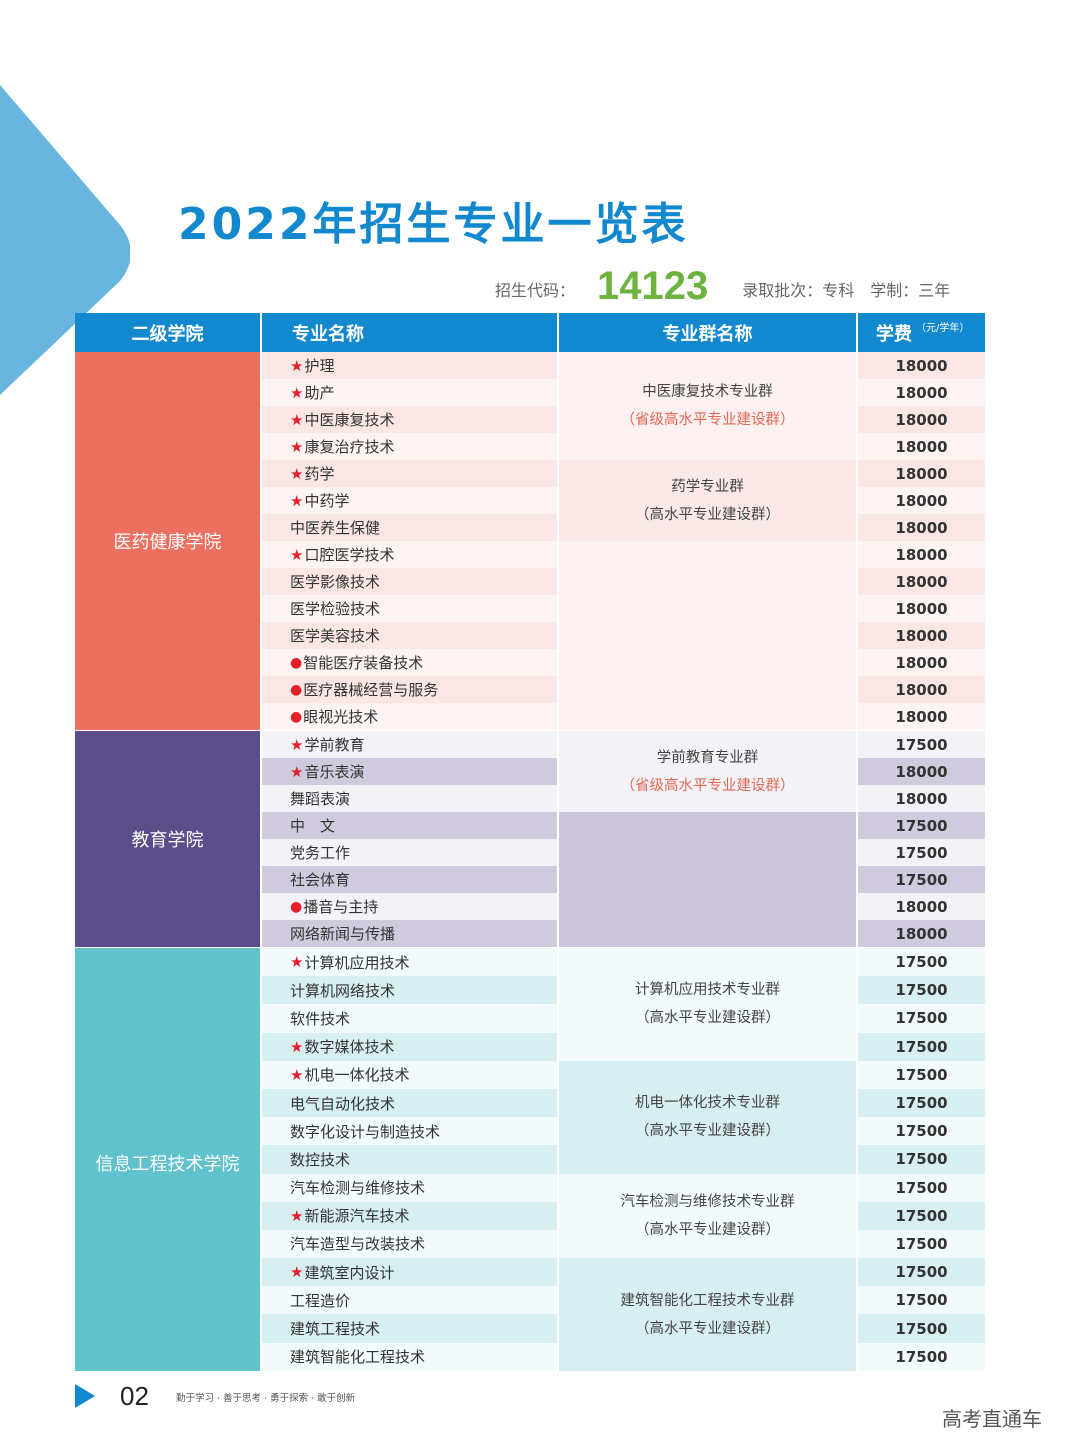  I want to click on enrollment-code: 14123, so click(653, 286).